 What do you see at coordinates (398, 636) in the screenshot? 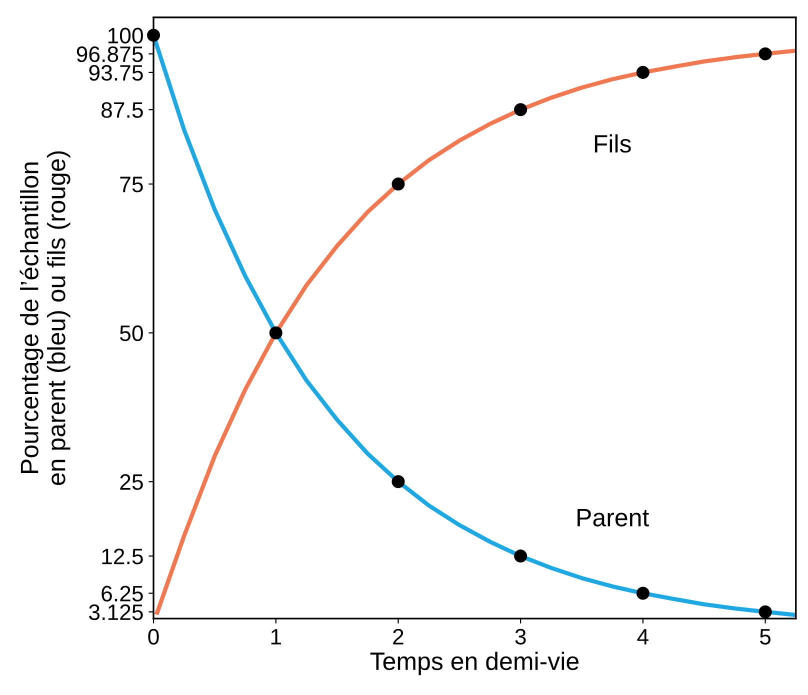
I see `x-tick-label: 2` at bounding box center [398, 636].